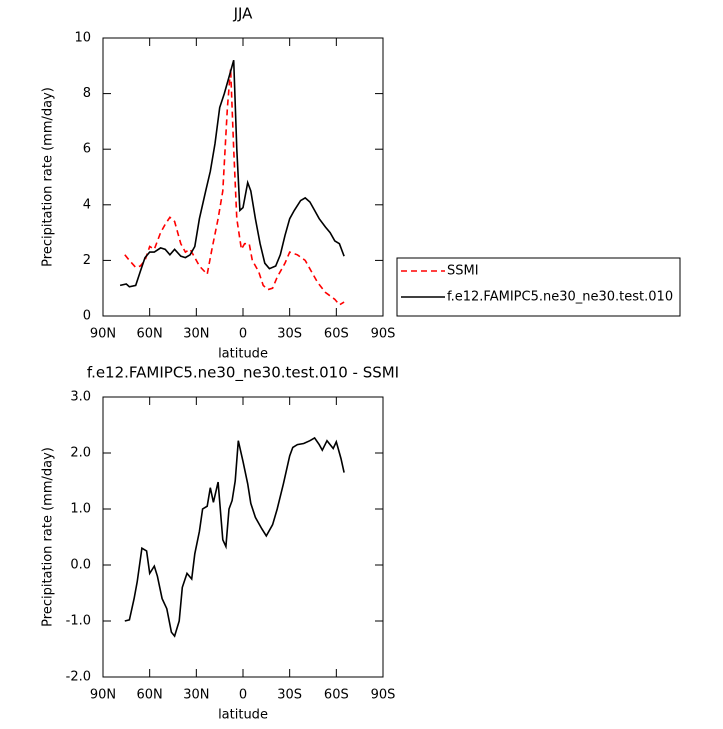 The width and height of the screenshot is (723, 729). What do you see at coordinates (463, 271) in the screenshot?
I see `legend-label: SSMI` at bounding box center [463, 271].